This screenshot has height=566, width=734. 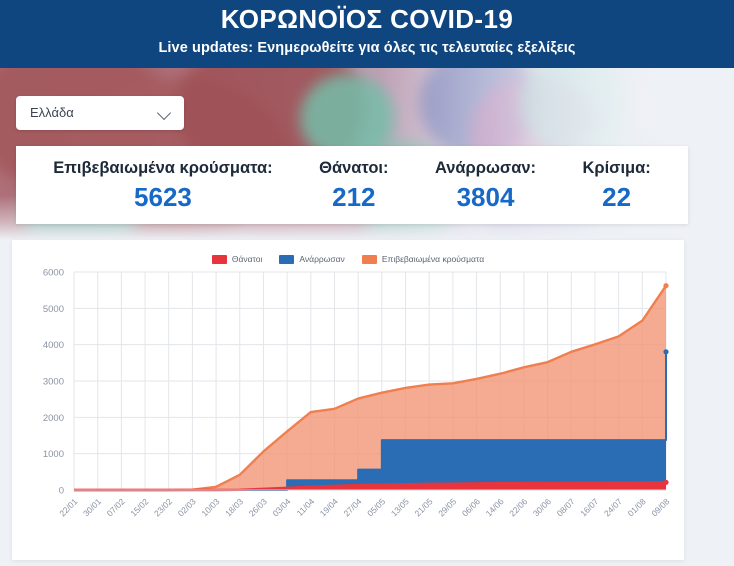 I want to click on legend-label: Ανάρρωσαν, so click(x=322, y=259).